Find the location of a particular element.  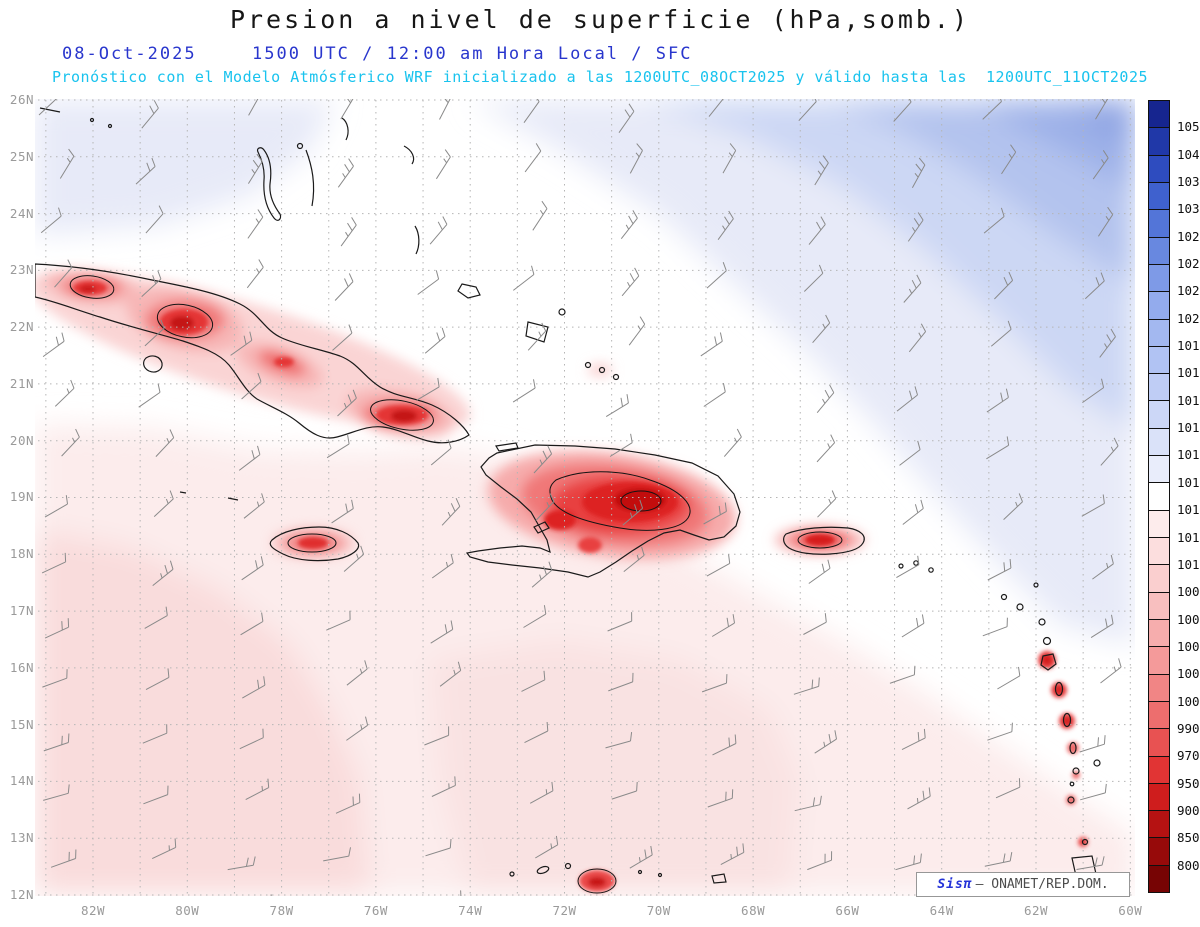

lon-label: 72W is located at coordinates (564, 910).